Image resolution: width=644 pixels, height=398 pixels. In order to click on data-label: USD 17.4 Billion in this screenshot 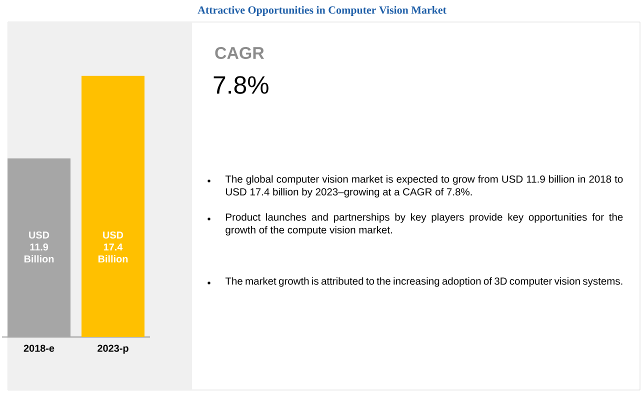, I will do `click(113, 247)`.